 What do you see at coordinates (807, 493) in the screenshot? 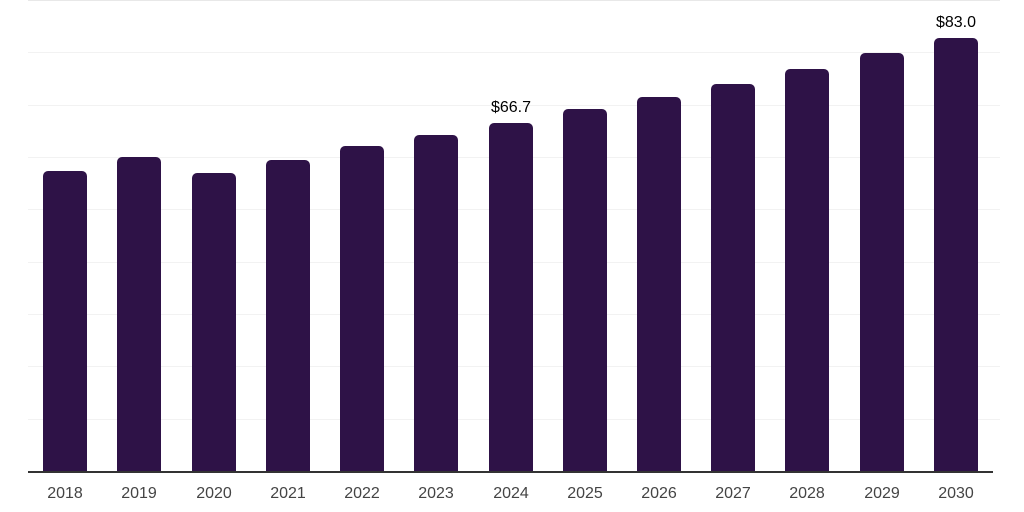
I see `x-tick-label-2028: 2028` at bounding box center [807, 493].